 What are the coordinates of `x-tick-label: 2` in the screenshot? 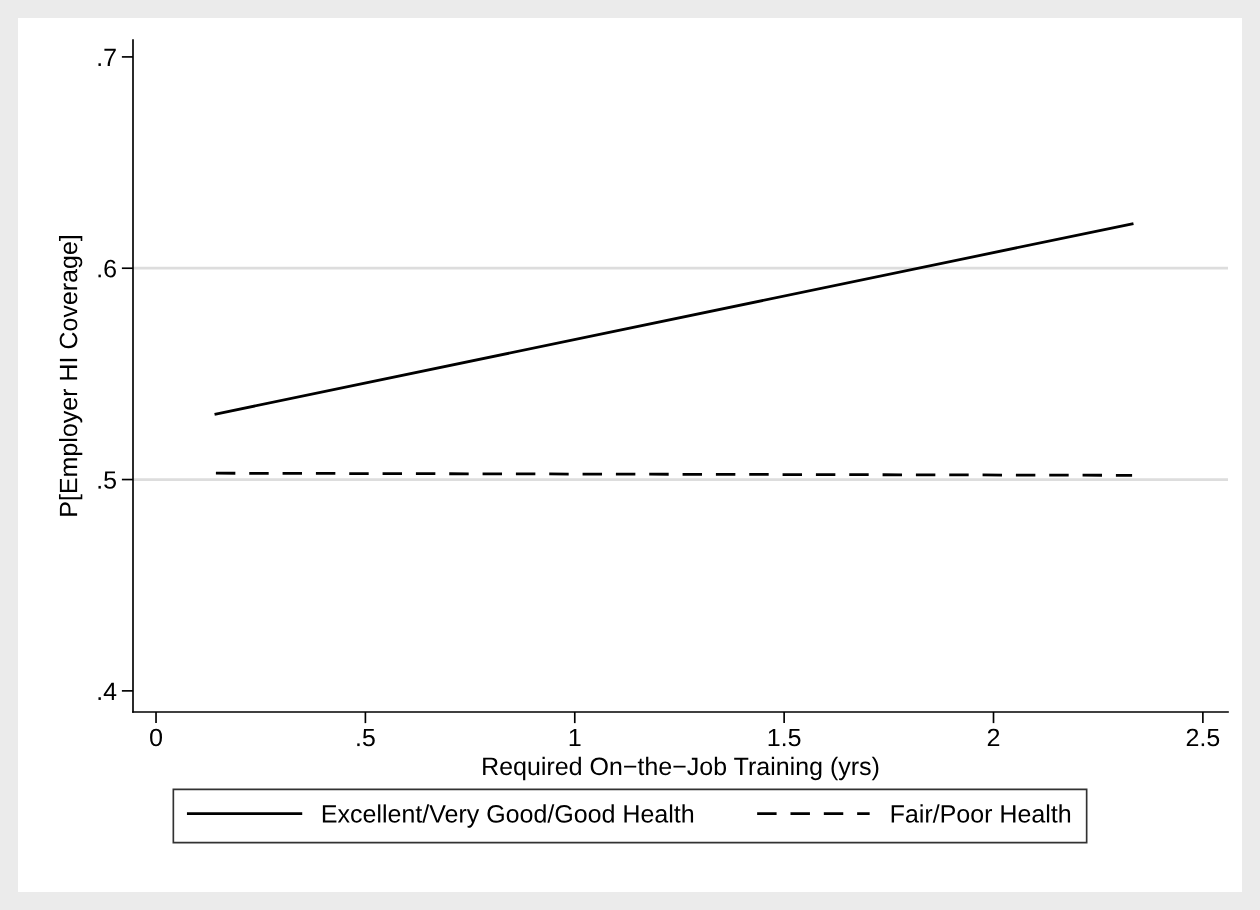 It's located at (993, 737).